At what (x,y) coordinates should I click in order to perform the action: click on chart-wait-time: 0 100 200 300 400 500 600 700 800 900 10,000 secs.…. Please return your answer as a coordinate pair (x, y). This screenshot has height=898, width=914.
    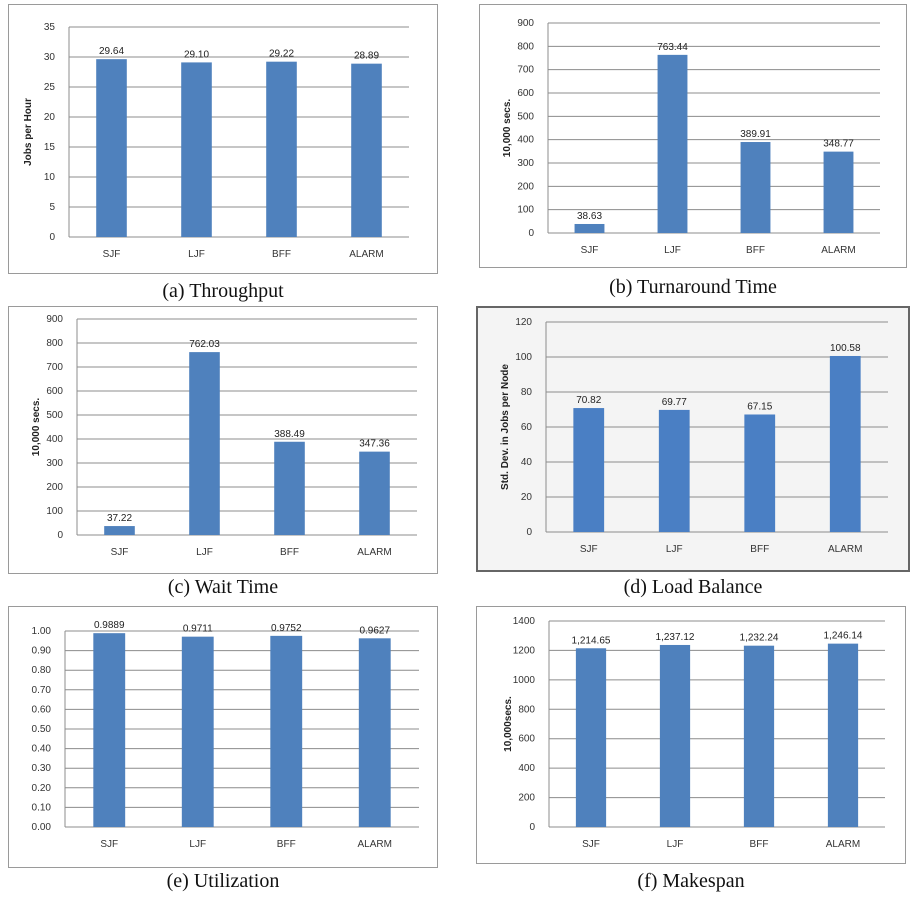
    Looking at the image, I should click on (224, 436).